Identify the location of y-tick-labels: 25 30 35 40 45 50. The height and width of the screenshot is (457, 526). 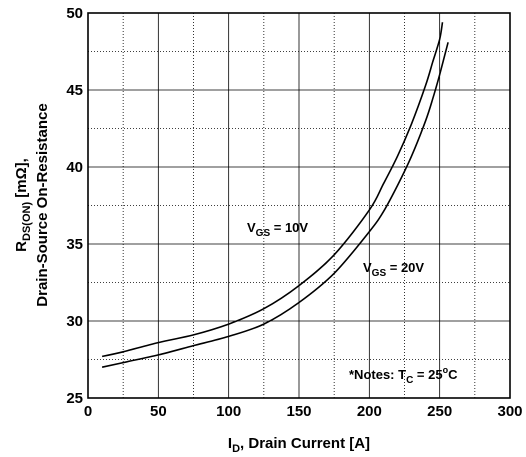
(74, 206).